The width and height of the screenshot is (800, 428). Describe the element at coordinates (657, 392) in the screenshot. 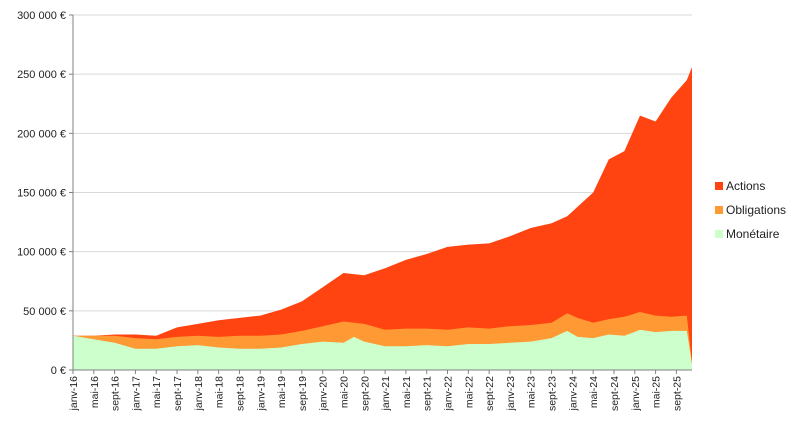

I see `x-tick-label: mai-25` at that location.